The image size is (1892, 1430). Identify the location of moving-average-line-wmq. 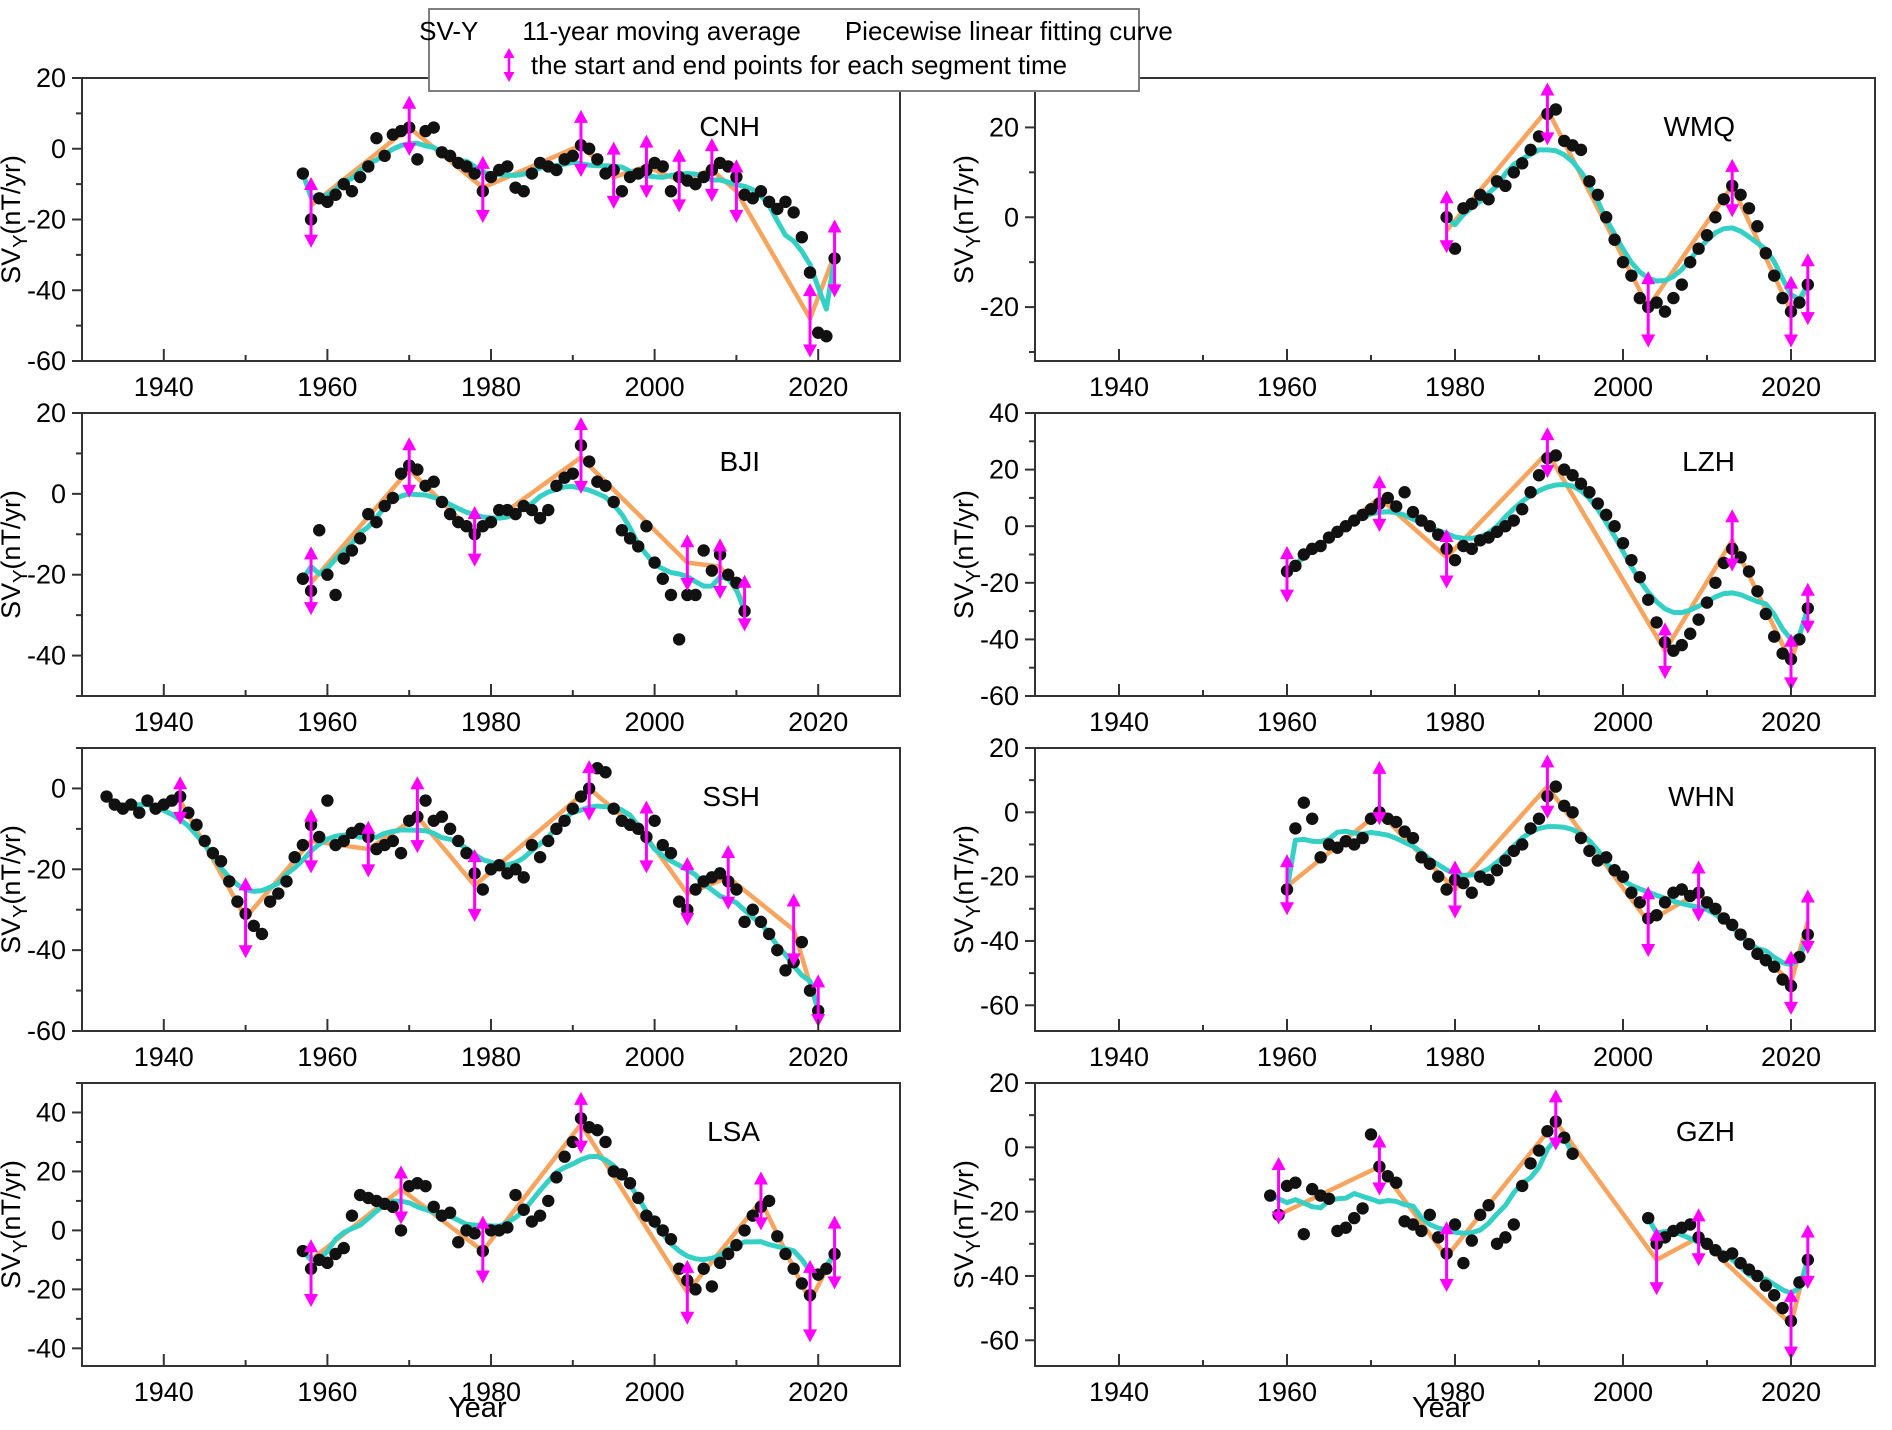
(1627, 225).